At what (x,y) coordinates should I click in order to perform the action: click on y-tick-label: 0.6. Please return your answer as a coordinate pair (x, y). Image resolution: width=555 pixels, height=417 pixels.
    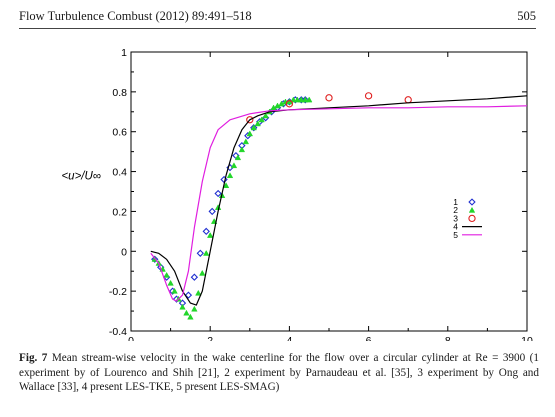
    Looking at the image, I should click on (119, 133).